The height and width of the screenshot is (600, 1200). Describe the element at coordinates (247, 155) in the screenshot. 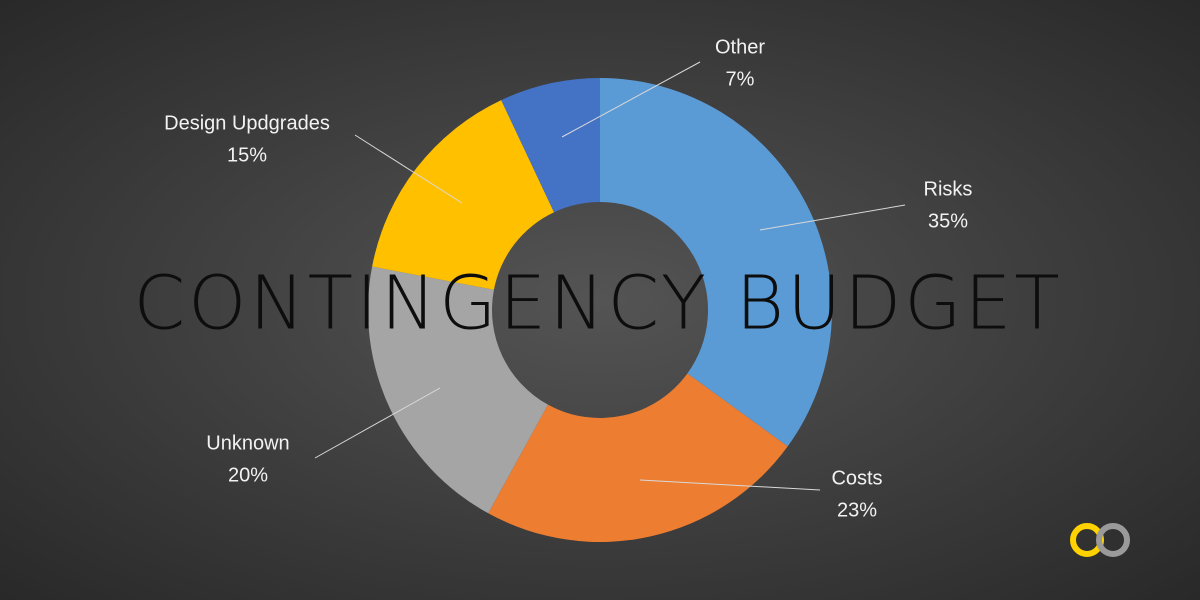

I see `value-label: 15%` at that location.